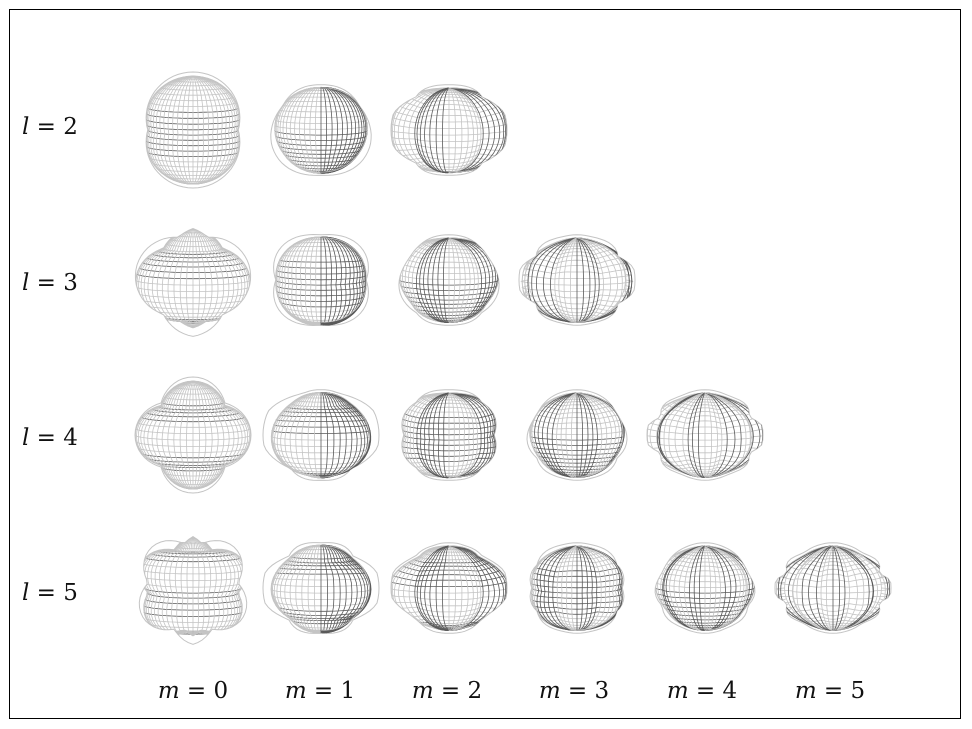 This screenshot has width=972, height=729. Describe the element at coordinates (449, 280) in the screenshot. I see `harmonic-l3-m2` at that location.